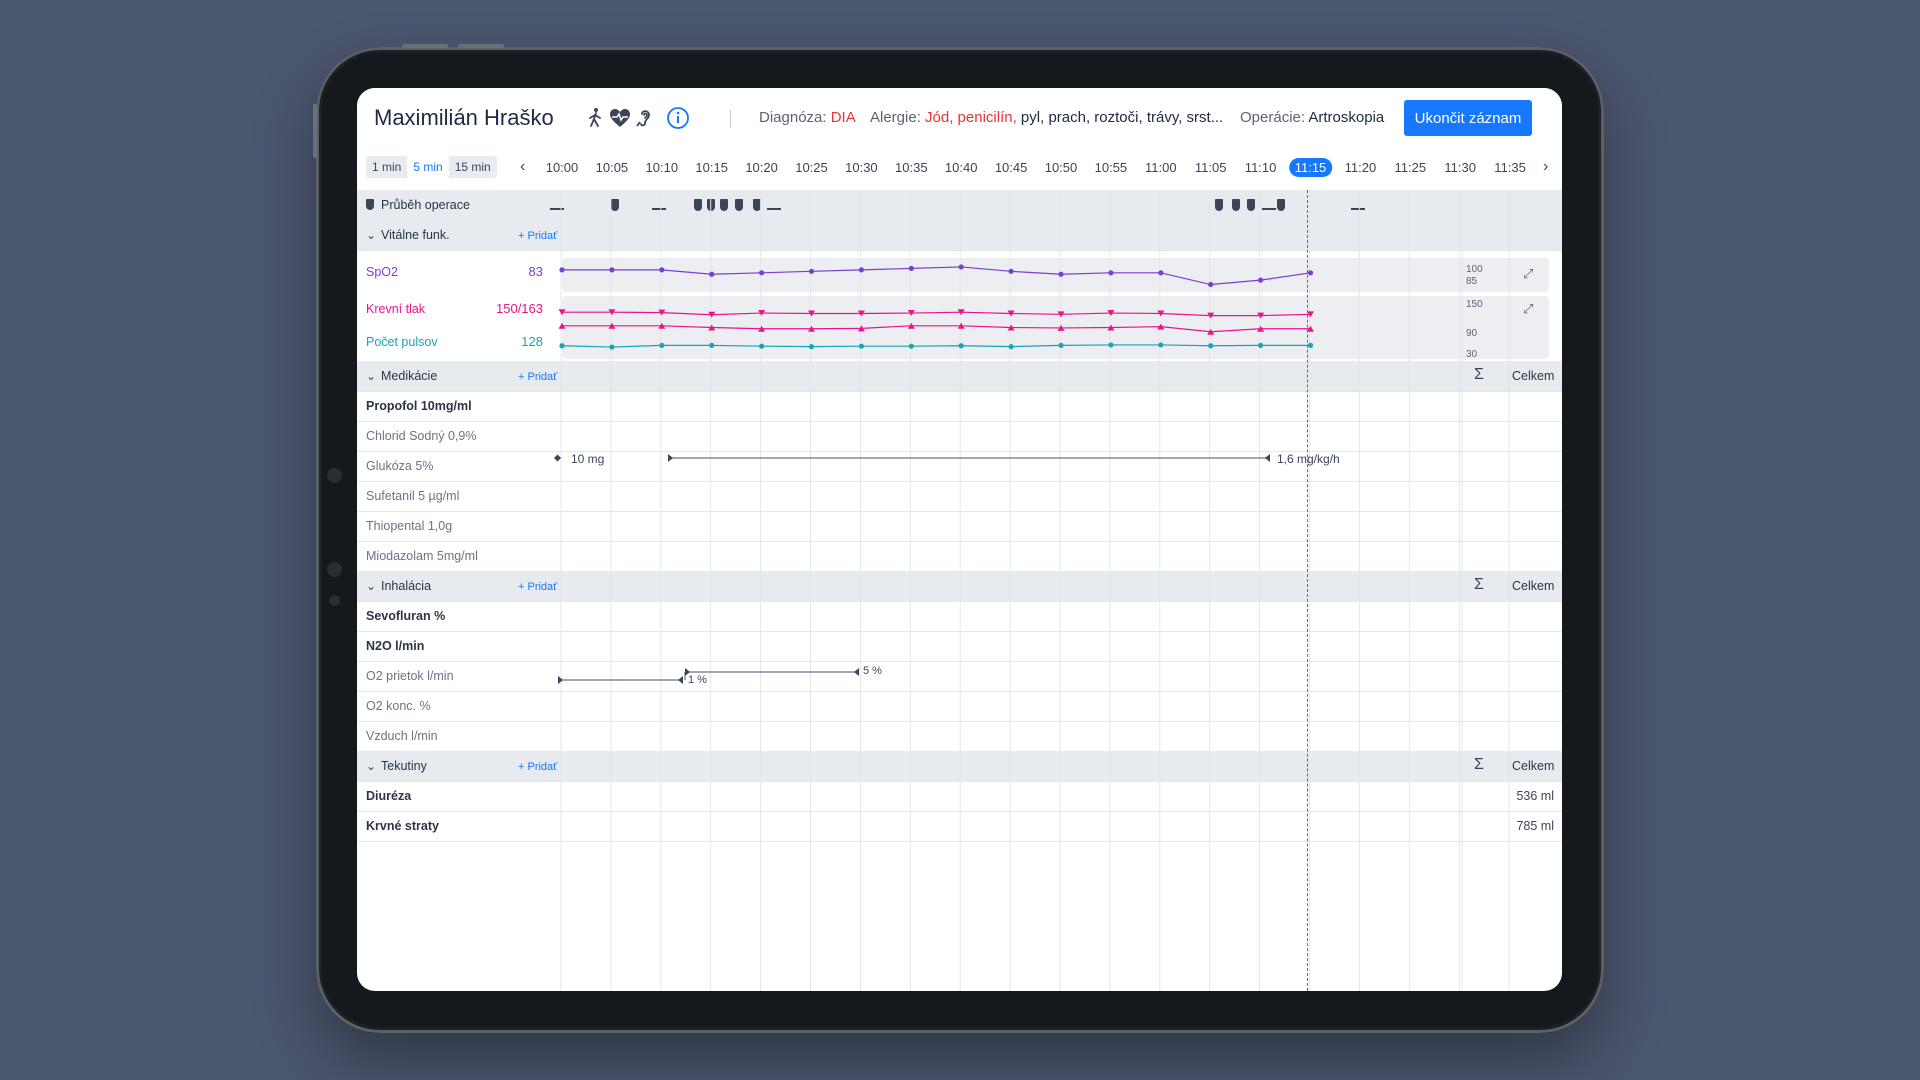  What do you see at coordinates (1468, 118) in the screenshot?
I see `end-record-button: Ukončit záznam` at bounding box center [1468, 118].